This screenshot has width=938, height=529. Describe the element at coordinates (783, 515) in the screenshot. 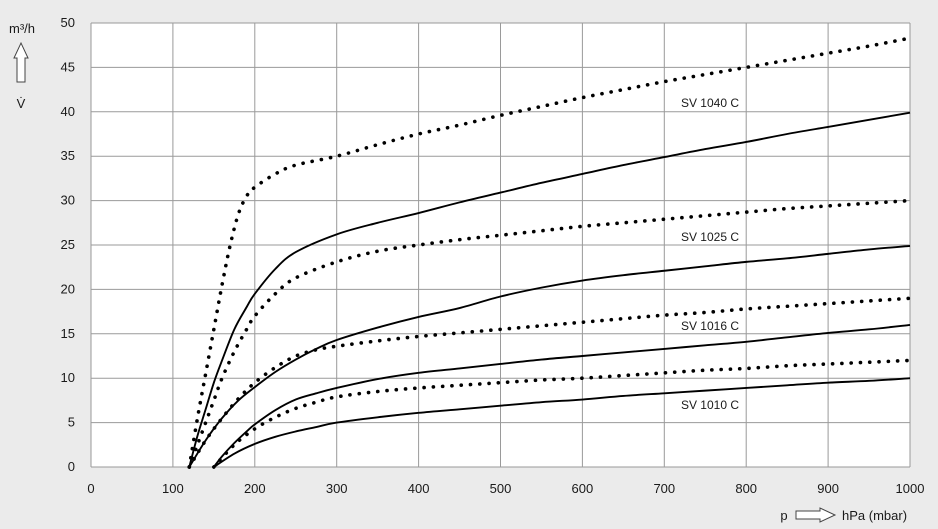

I see `x-axis-symbol: p` at that location.